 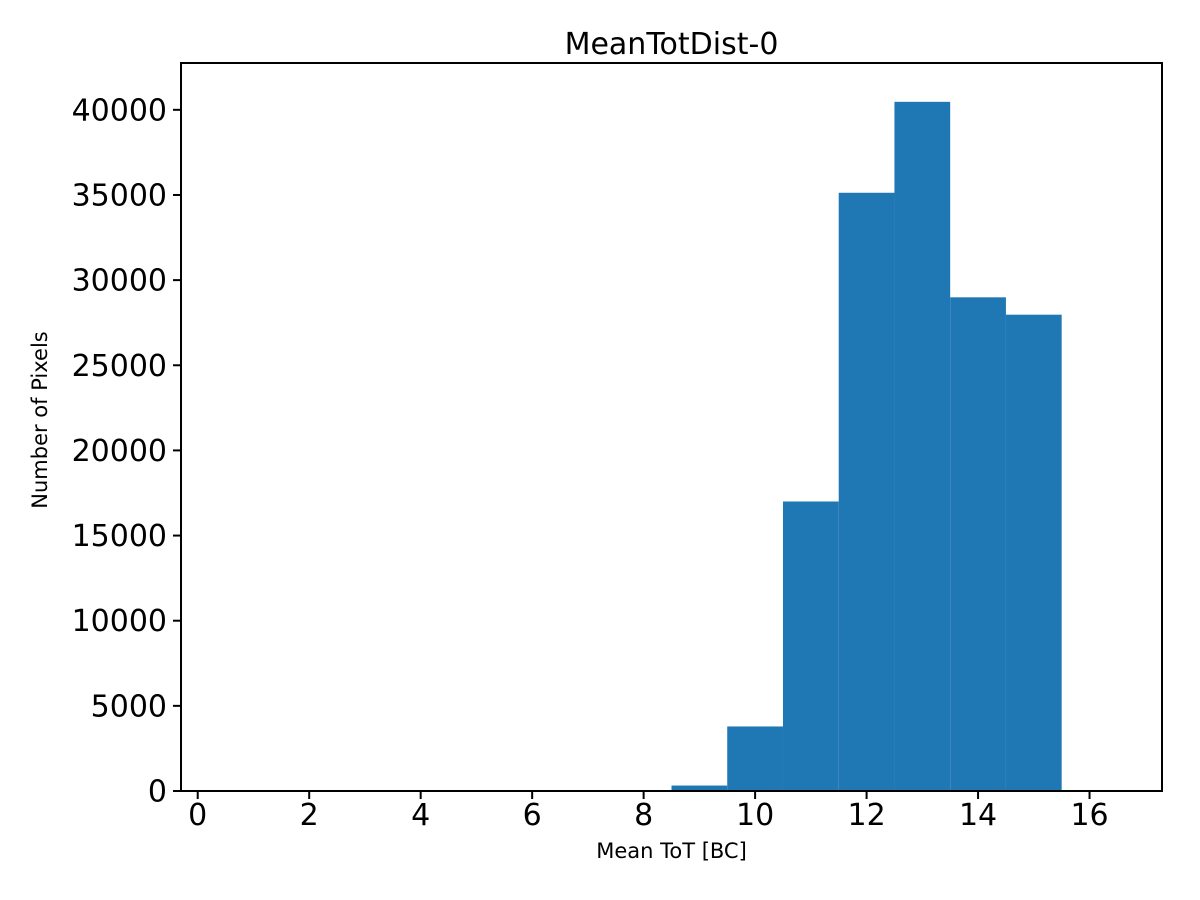 What do you see at coordinates (119, 621) in the screenshot?
I see `y-axis-tick-label: 10000` at bounding box center [119, 621].